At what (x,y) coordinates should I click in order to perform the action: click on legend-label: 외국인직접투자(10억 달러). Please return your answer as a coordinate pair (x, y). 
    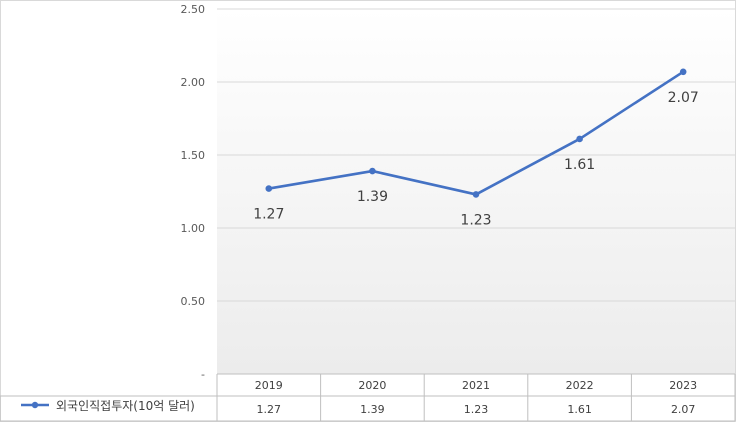
    Looking at the image, I should click on (125, 406).